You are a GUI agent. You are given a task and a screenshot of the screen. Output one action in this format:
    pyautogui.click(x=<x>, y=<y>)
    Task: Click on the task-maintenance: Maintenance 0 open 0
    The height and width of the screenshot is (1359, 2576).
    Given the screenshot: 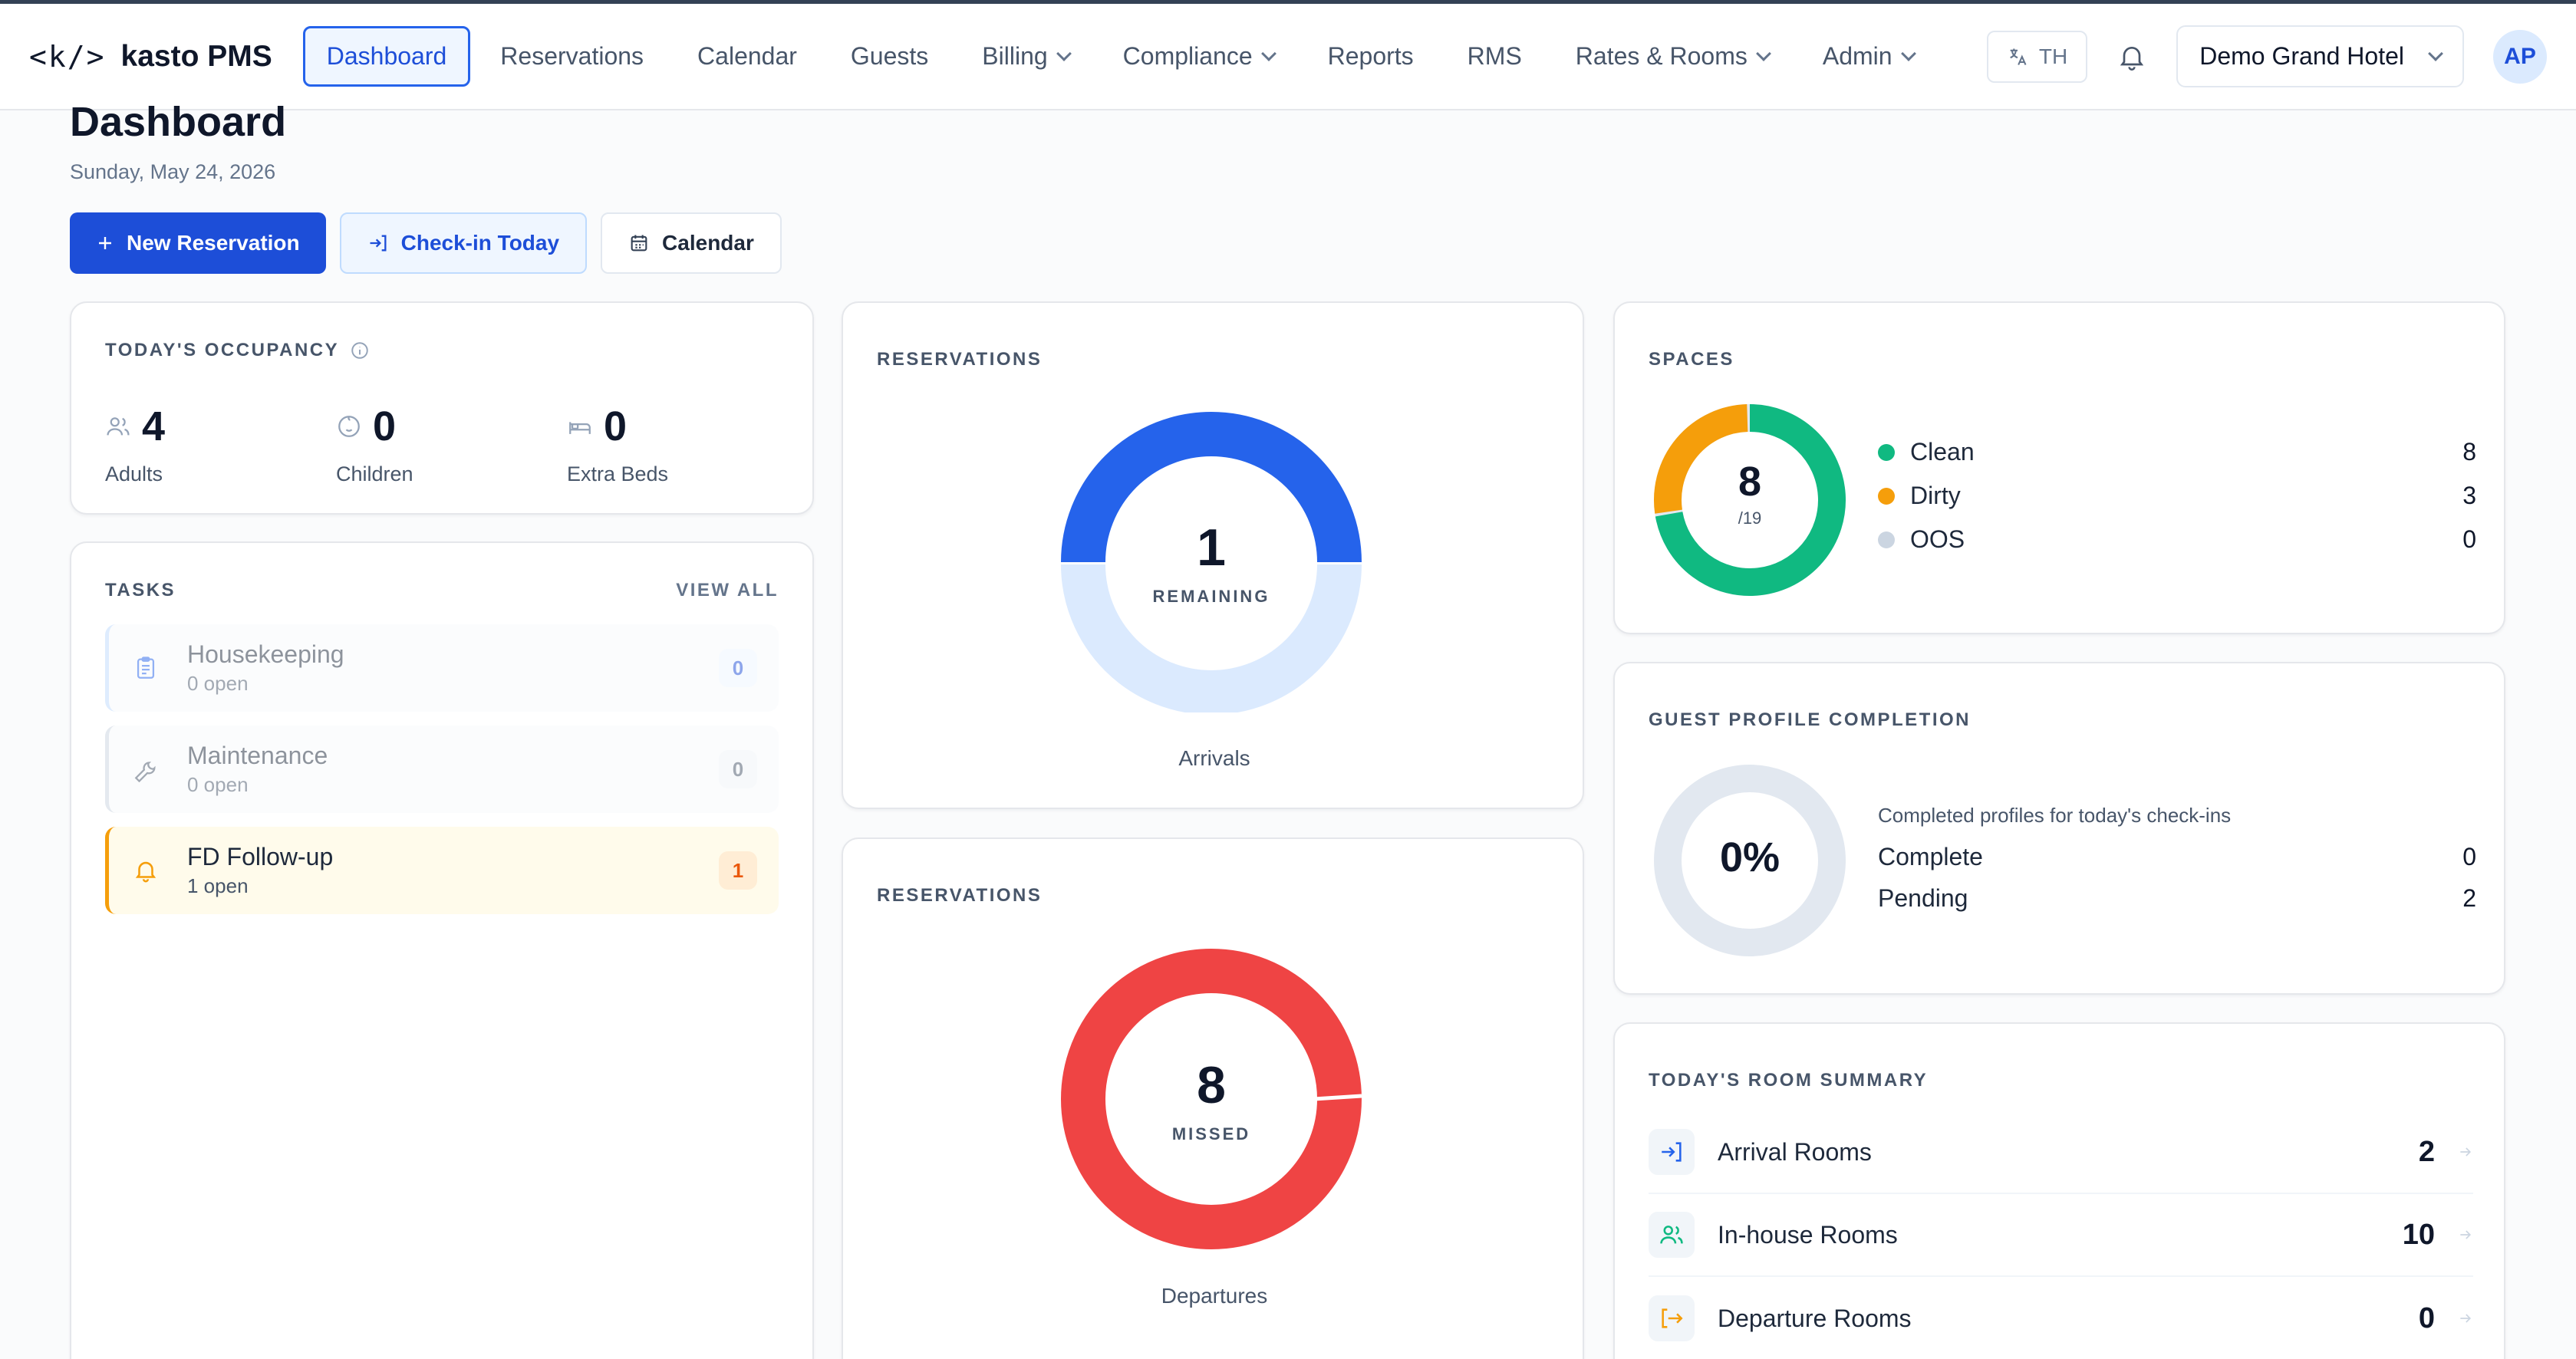 What is the action you would take?
    pyautogui.click(x=442, y=769)
    